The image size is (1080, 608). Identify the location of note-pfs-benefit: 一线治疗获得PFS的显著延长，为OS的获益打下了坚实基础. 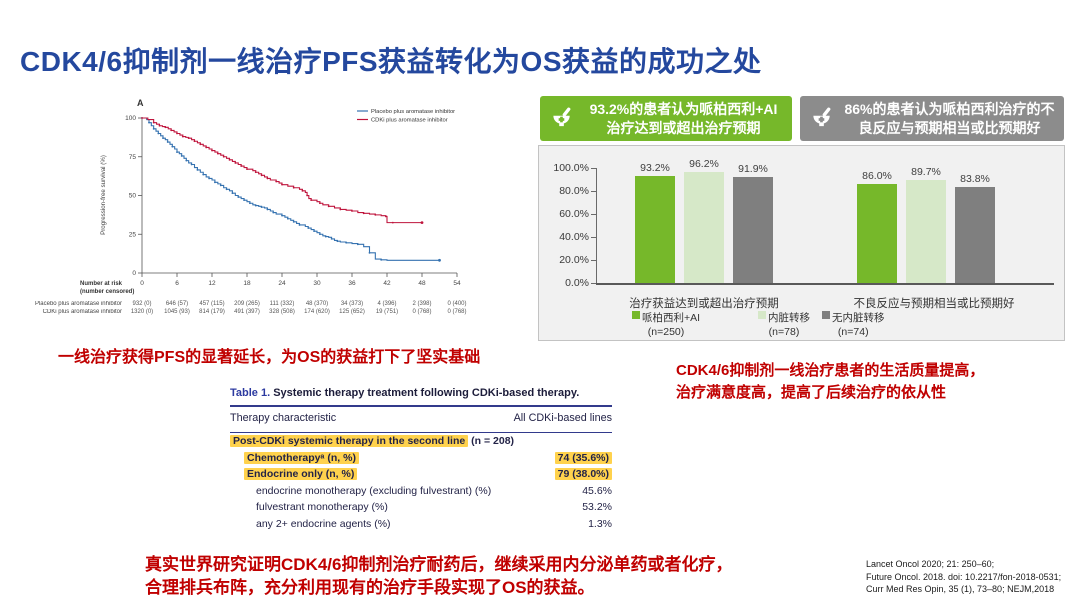
(269, 357).